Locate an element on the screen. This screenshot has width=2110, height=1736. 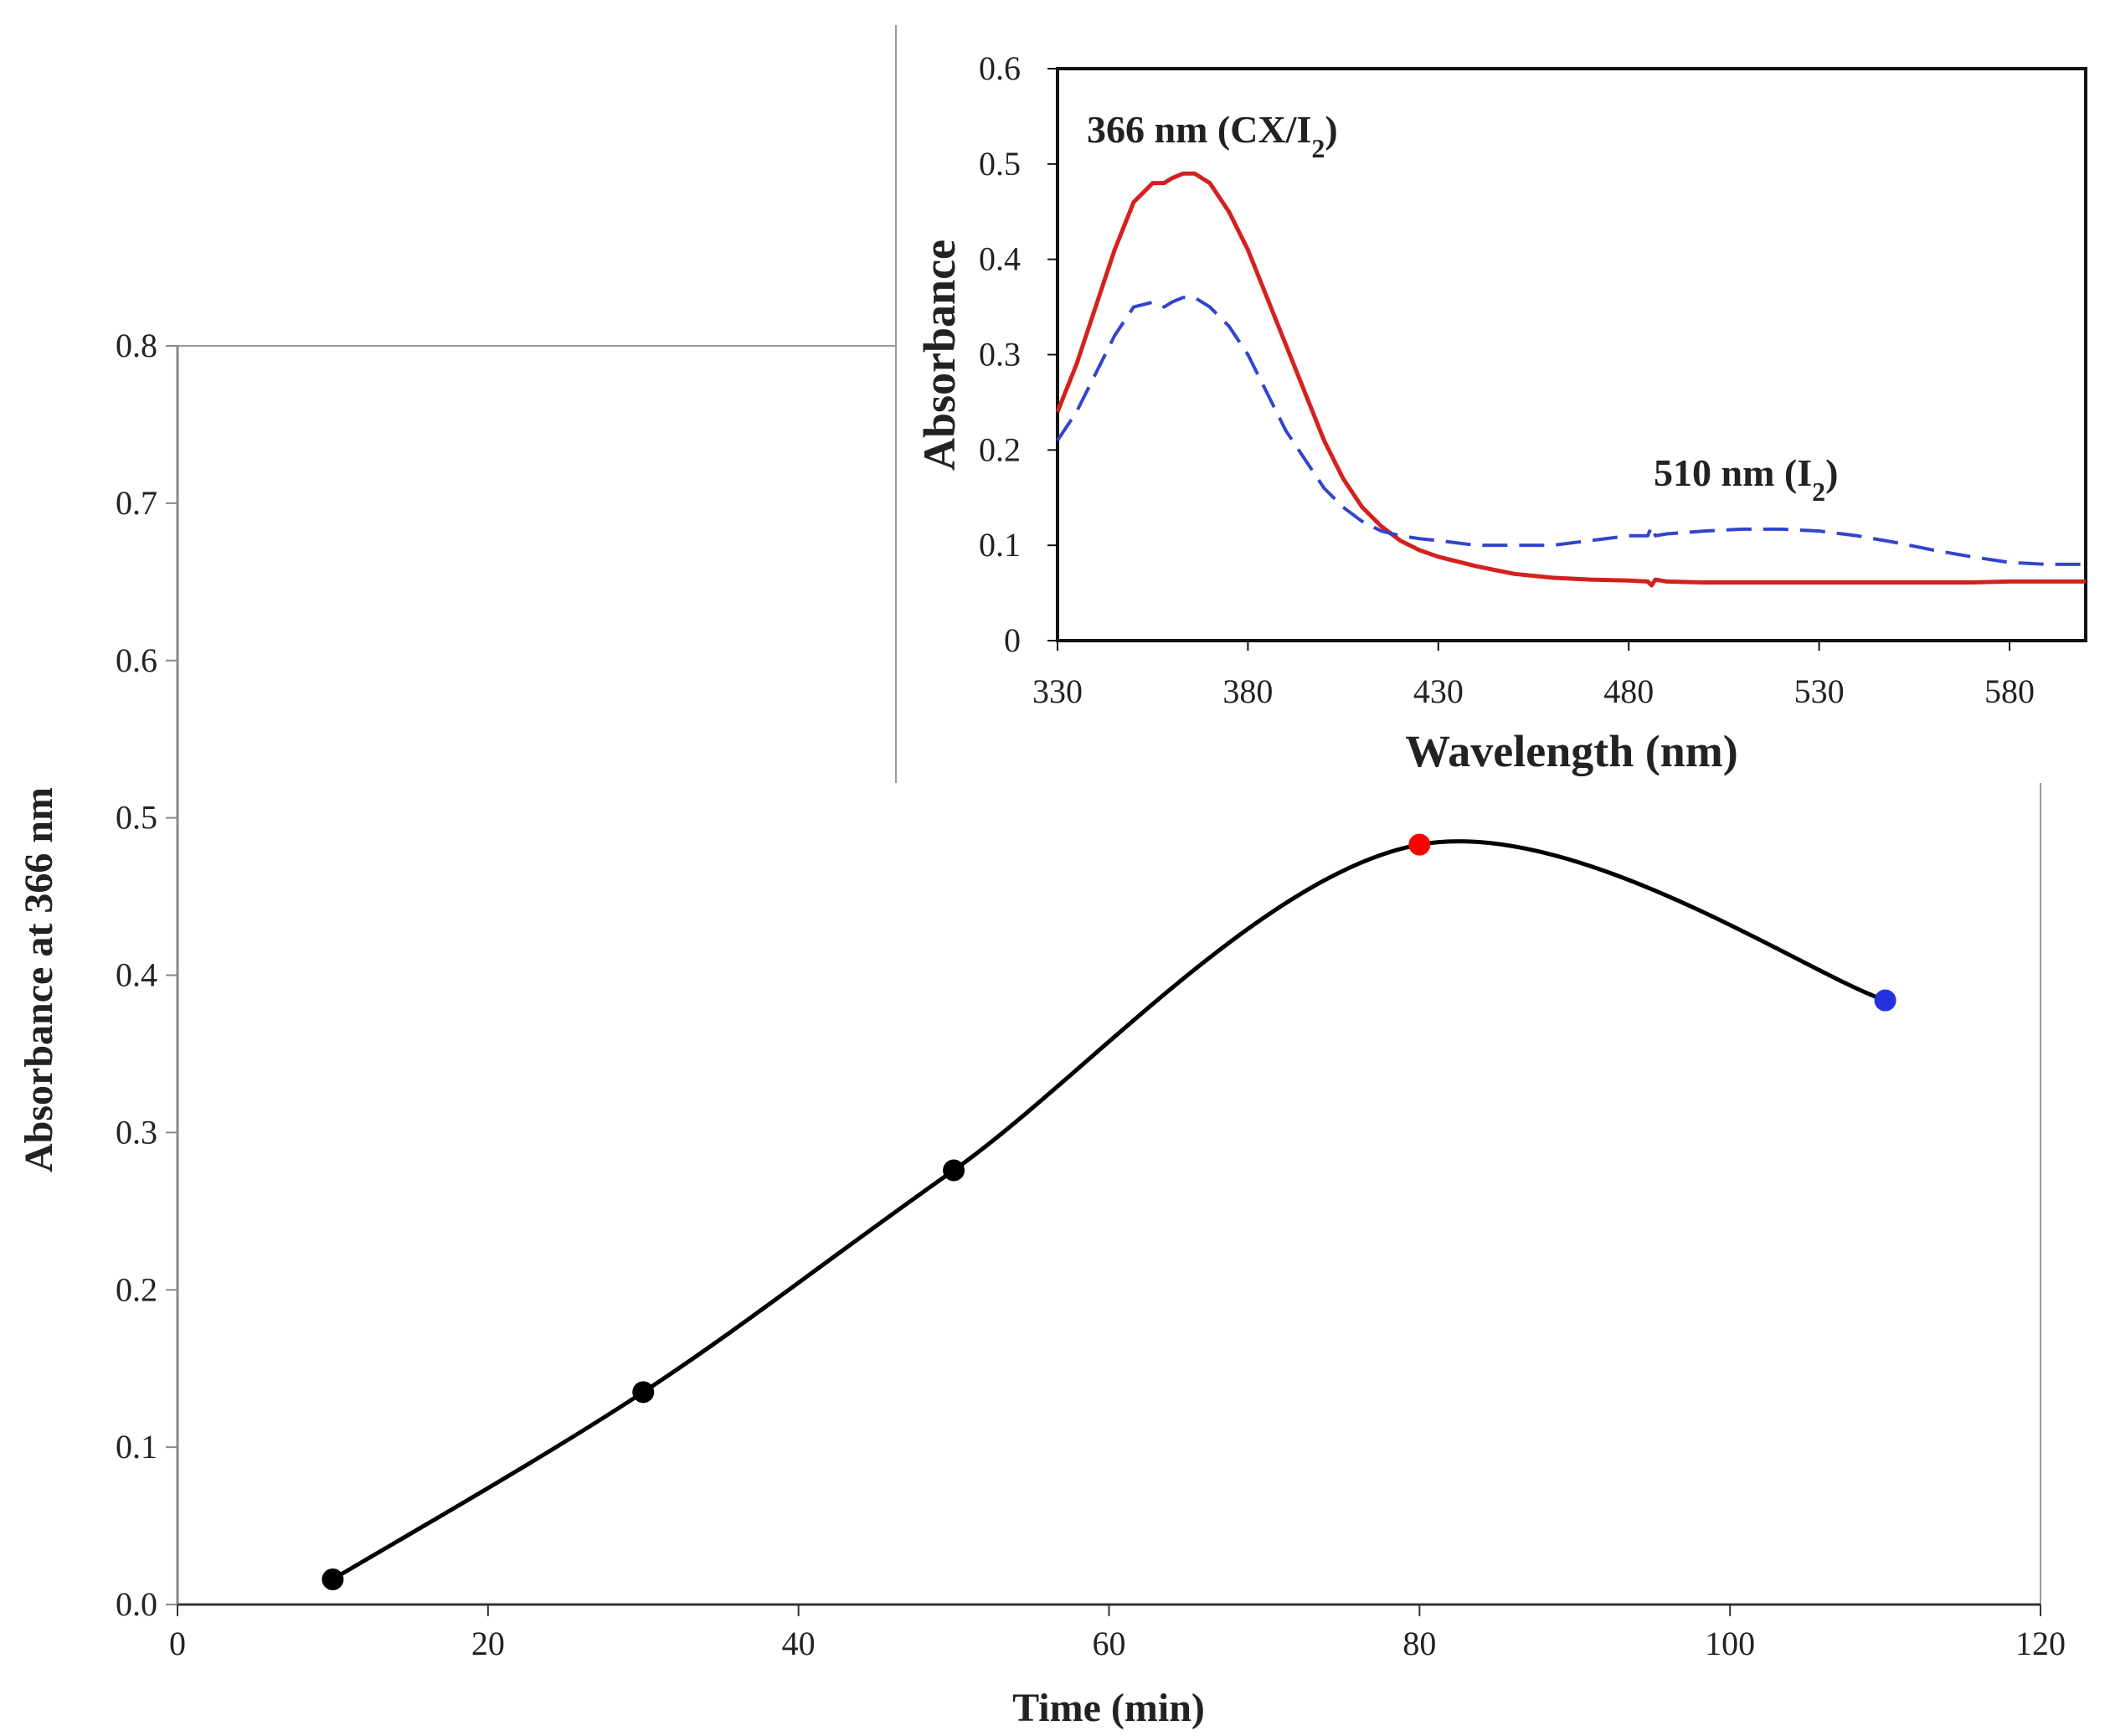
inset-y-tick-label: 0.1 is located at coordinates (1000, 545).